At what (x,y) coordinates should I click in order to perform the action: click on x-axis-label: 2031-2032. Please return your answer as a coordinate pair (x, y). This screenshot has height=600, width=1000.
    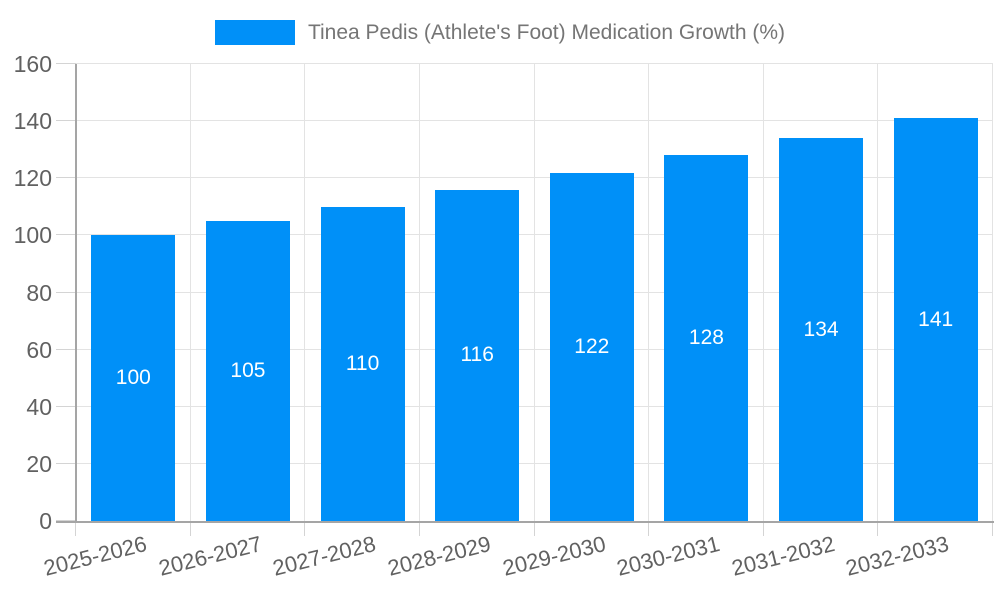
    Looking at the image, I should click on (783, 556).